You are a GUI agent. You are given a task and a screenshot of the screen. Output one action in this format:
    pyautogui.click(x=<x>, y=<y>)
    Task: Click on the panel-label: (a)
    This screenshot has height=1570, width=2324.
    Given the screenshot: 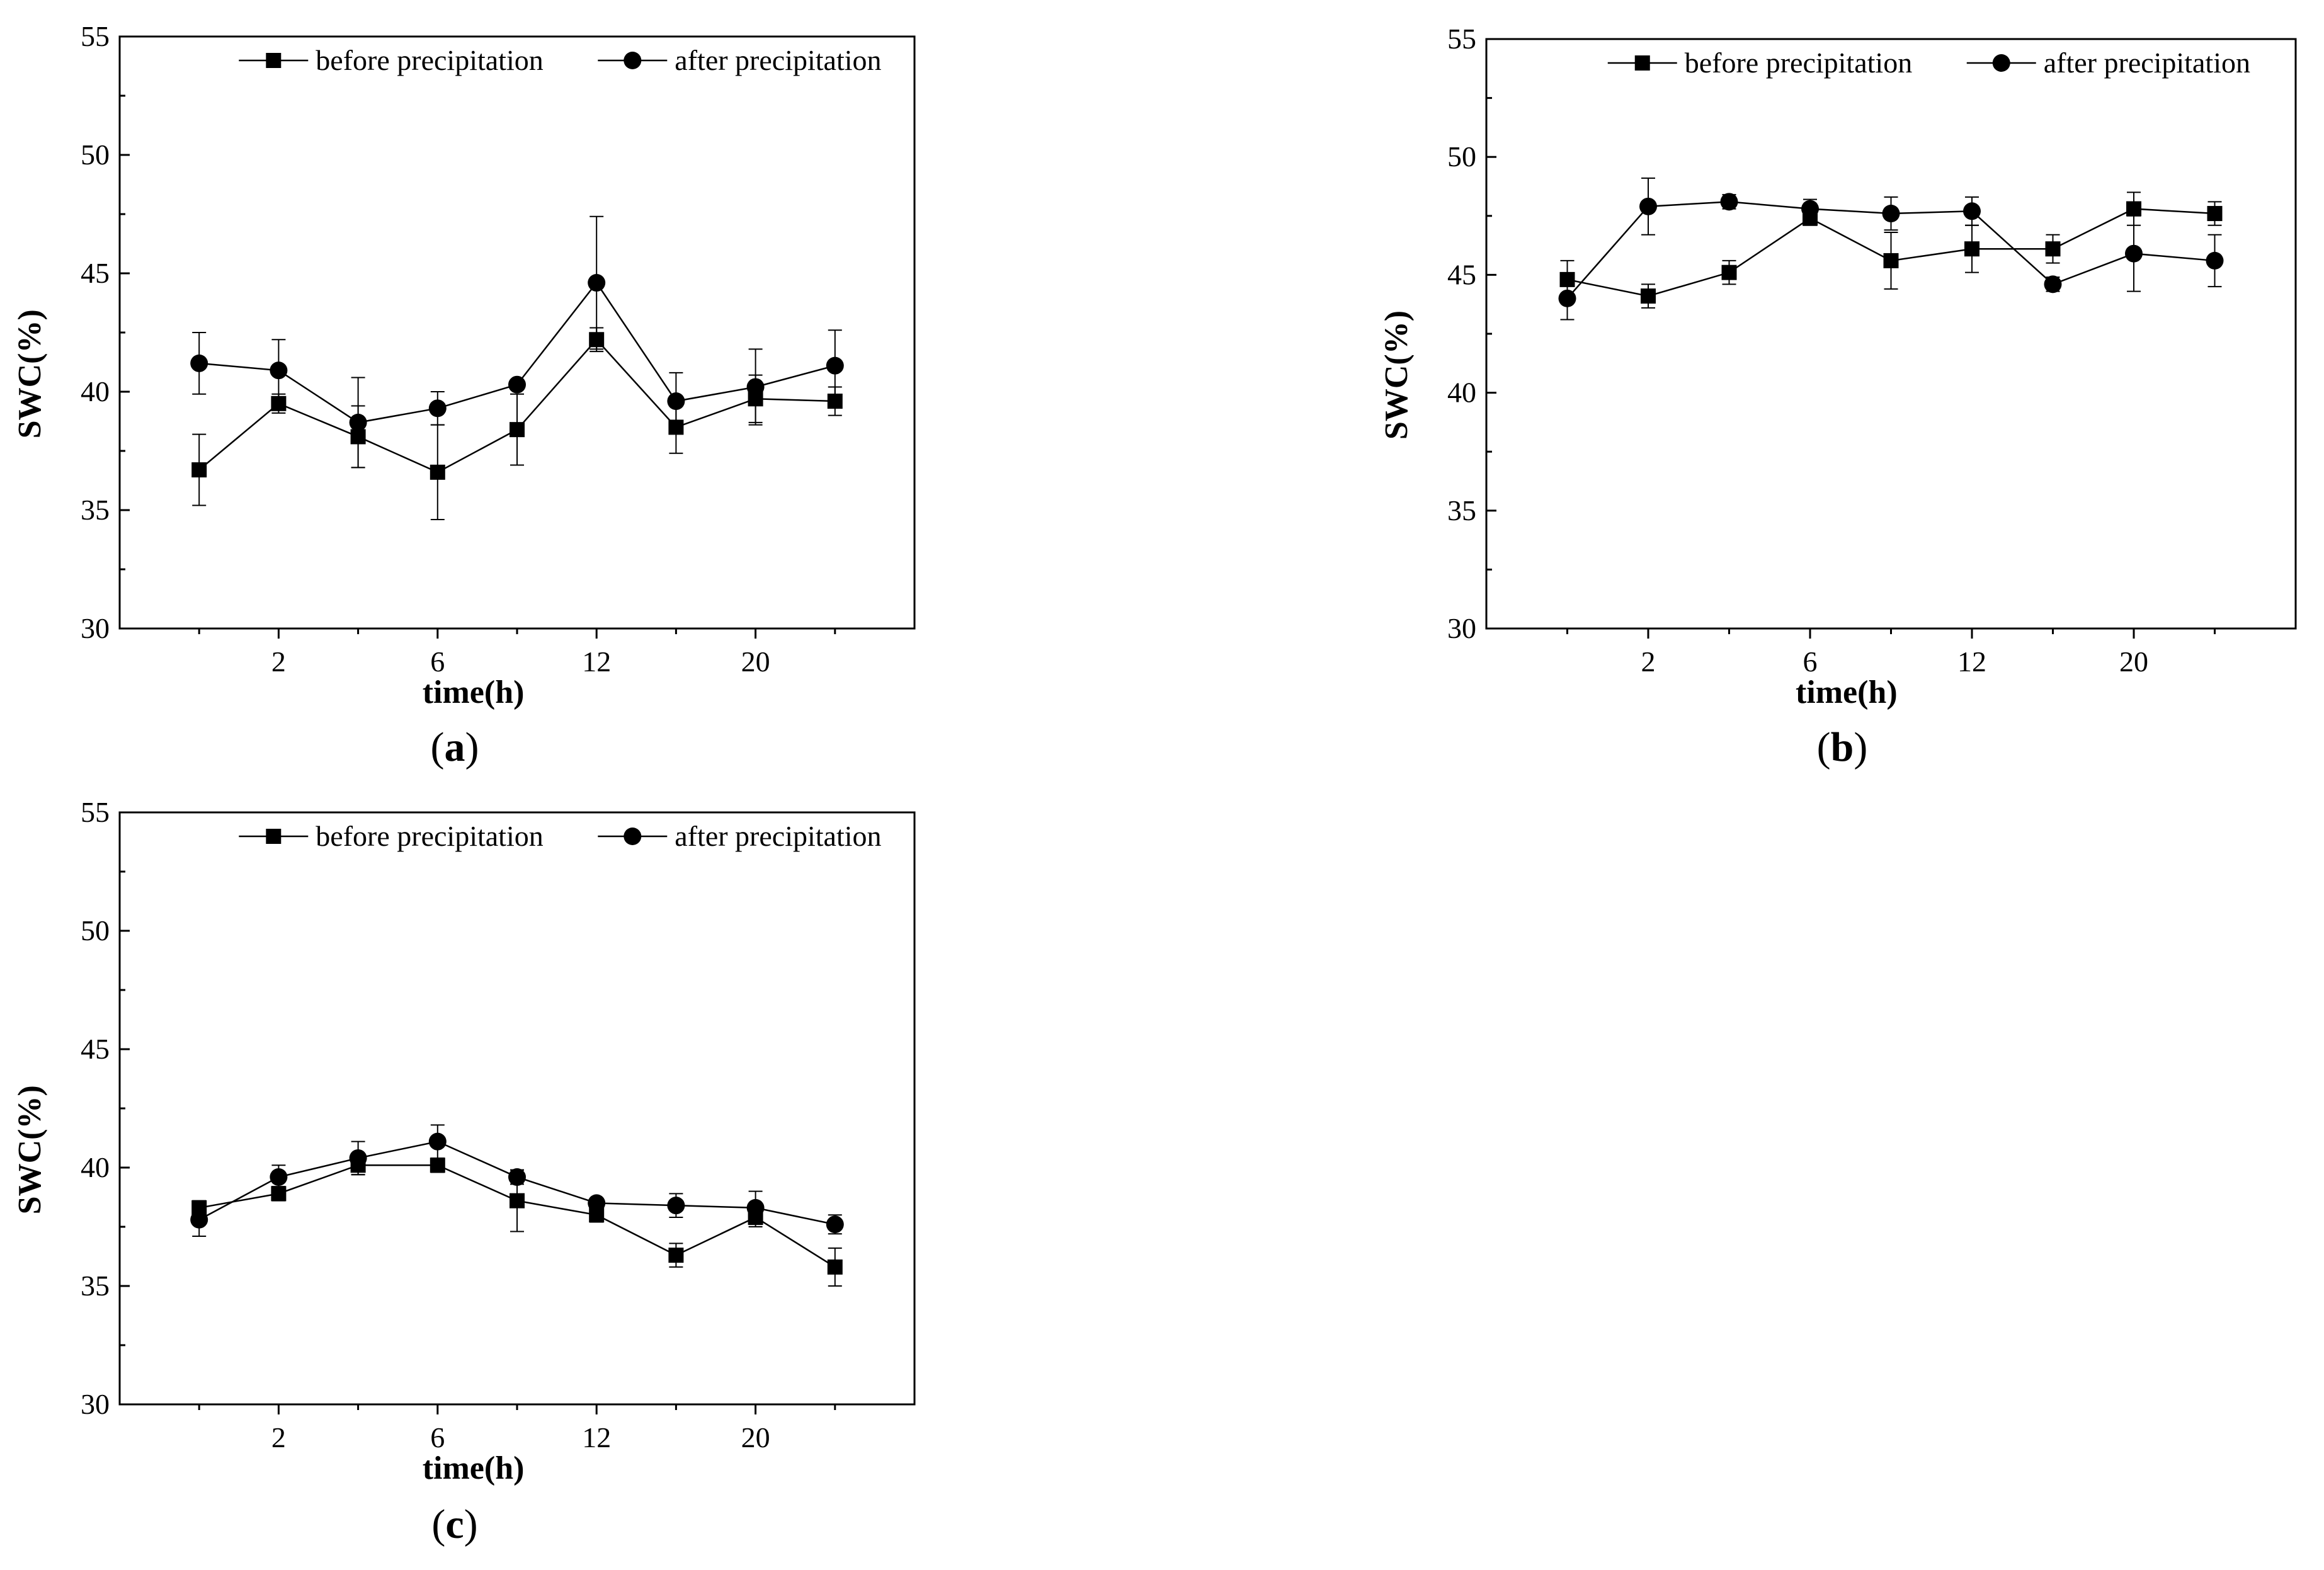 What is the action you would take?
    pyautogui.click(x=455, y=747)
    